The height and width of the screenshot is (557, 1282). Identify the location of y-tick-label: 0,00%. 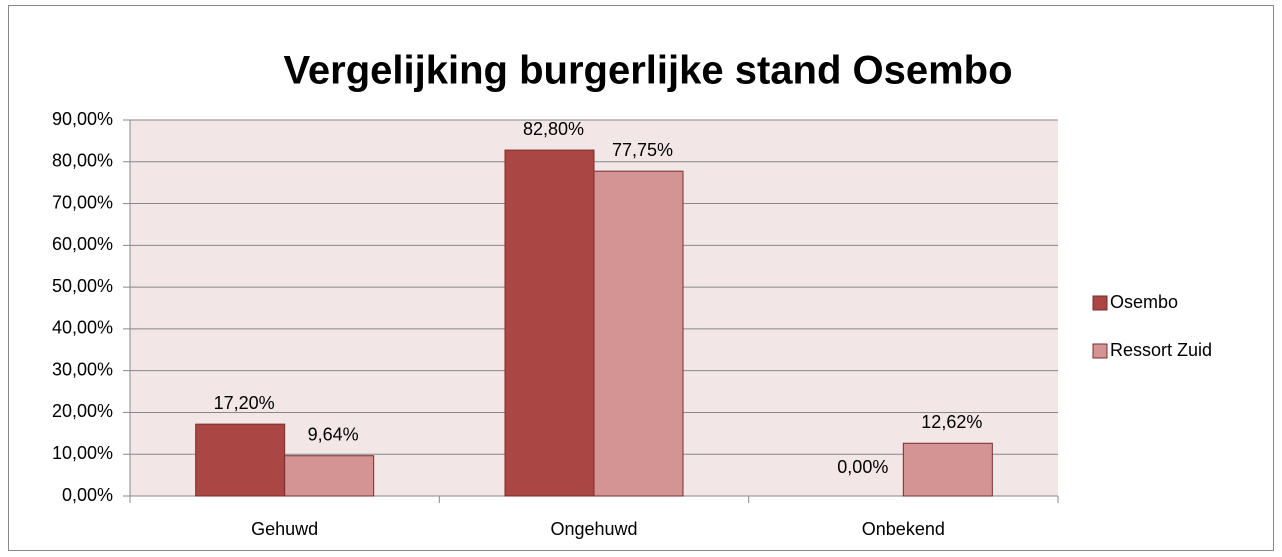
(87, 495).